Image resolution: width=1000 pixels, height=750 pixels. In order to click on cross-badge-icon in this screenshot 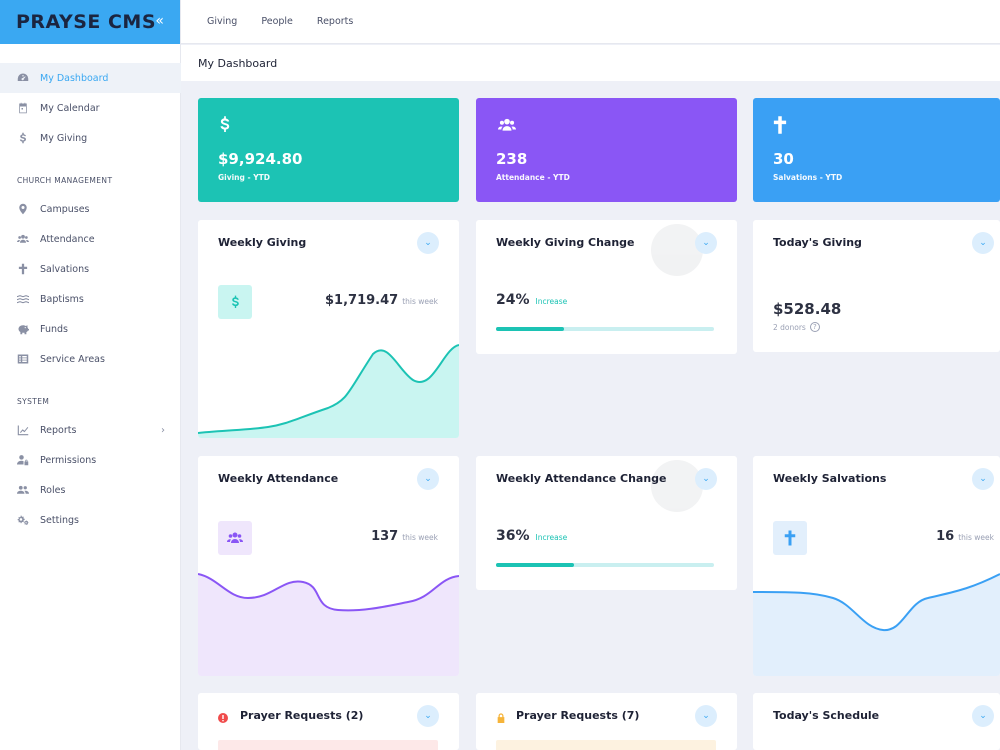, I will do `click(790, 538)`.